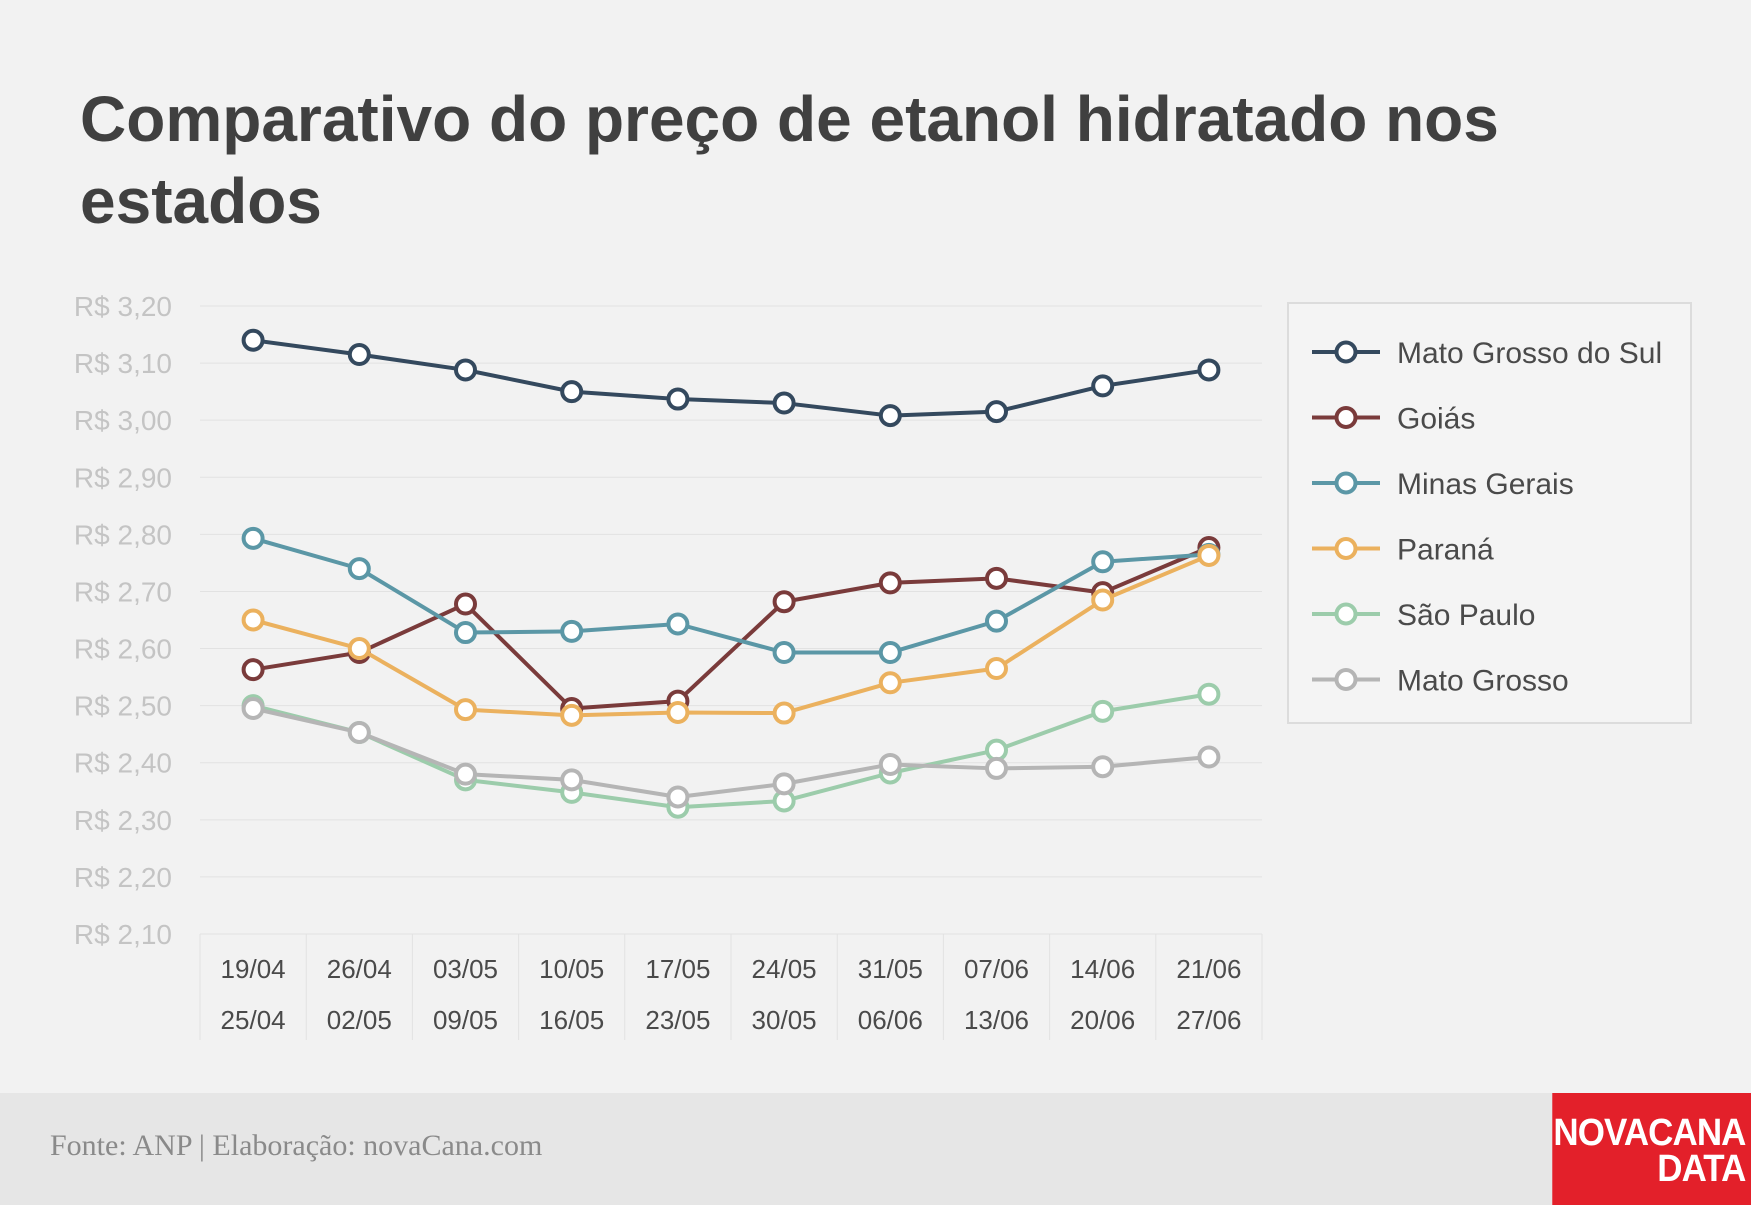 This screenshot has width=1751, height=1205. Describe the element at coordinates (1651, 1149) in the screenshot. I see `novacana-data-logo: NOVACANA DATA` at that location.